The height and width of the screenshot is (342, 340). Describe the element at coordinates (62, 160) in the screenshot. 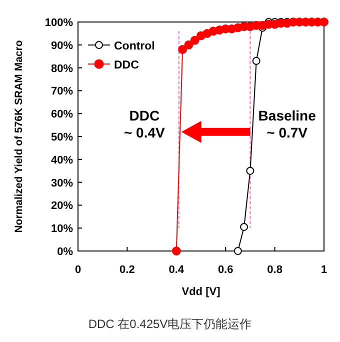

I see `y-tick-label: 40%` at that location.